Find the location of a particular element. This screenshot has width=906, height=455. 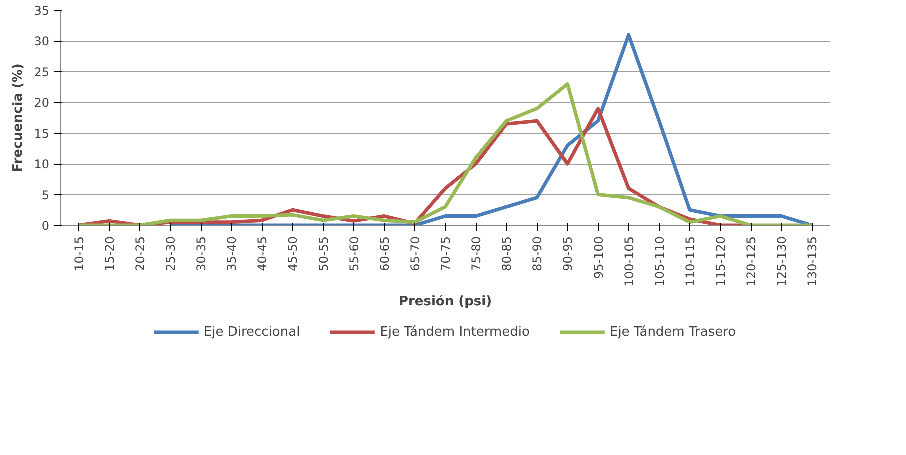

y-tick-label: 20 is located at coordinates (42, 103).